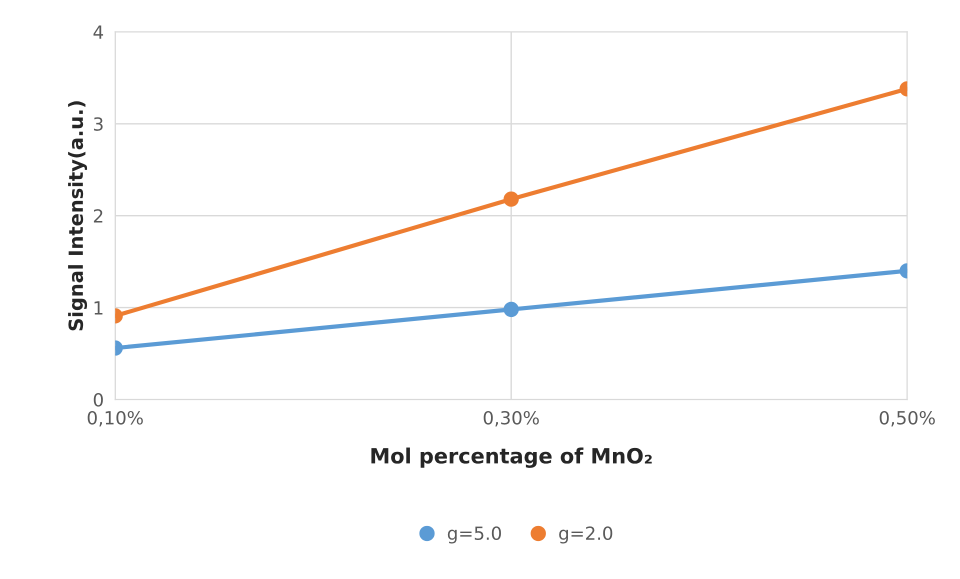 This screenshot has width=960, height=579. I want to click on x-tick-label: 0,10%, so click(115, 418).